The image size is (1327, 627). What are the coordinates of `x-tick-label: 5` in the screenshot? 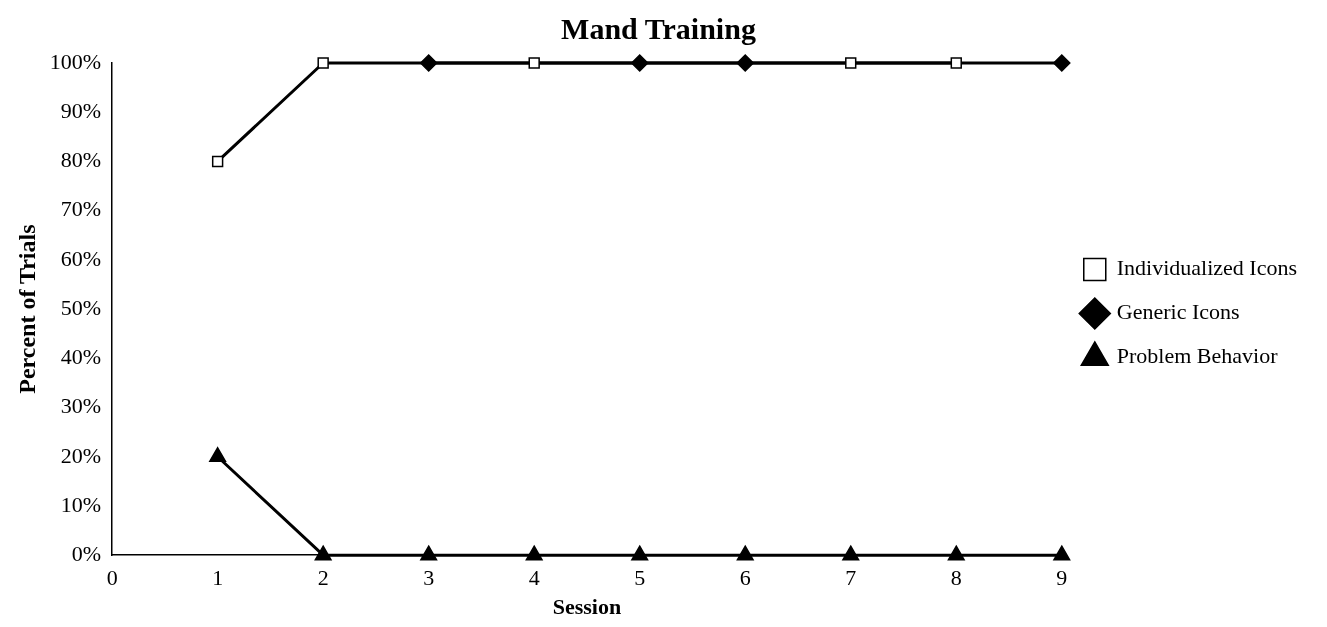 It's located at (640, 578).